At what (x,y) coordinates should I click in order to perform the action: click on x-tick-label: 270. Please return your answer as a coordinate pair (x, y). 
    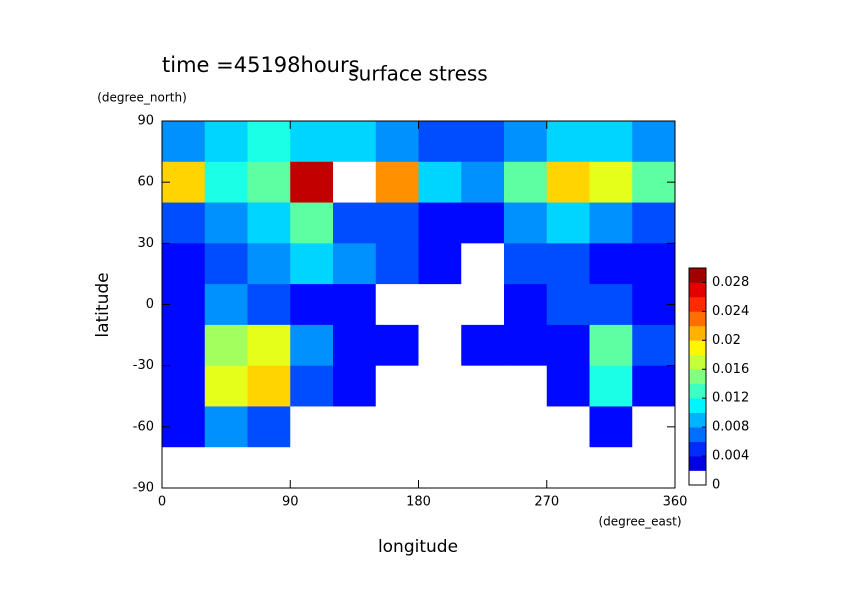
    Looking at the image, I should click on (546, 502).